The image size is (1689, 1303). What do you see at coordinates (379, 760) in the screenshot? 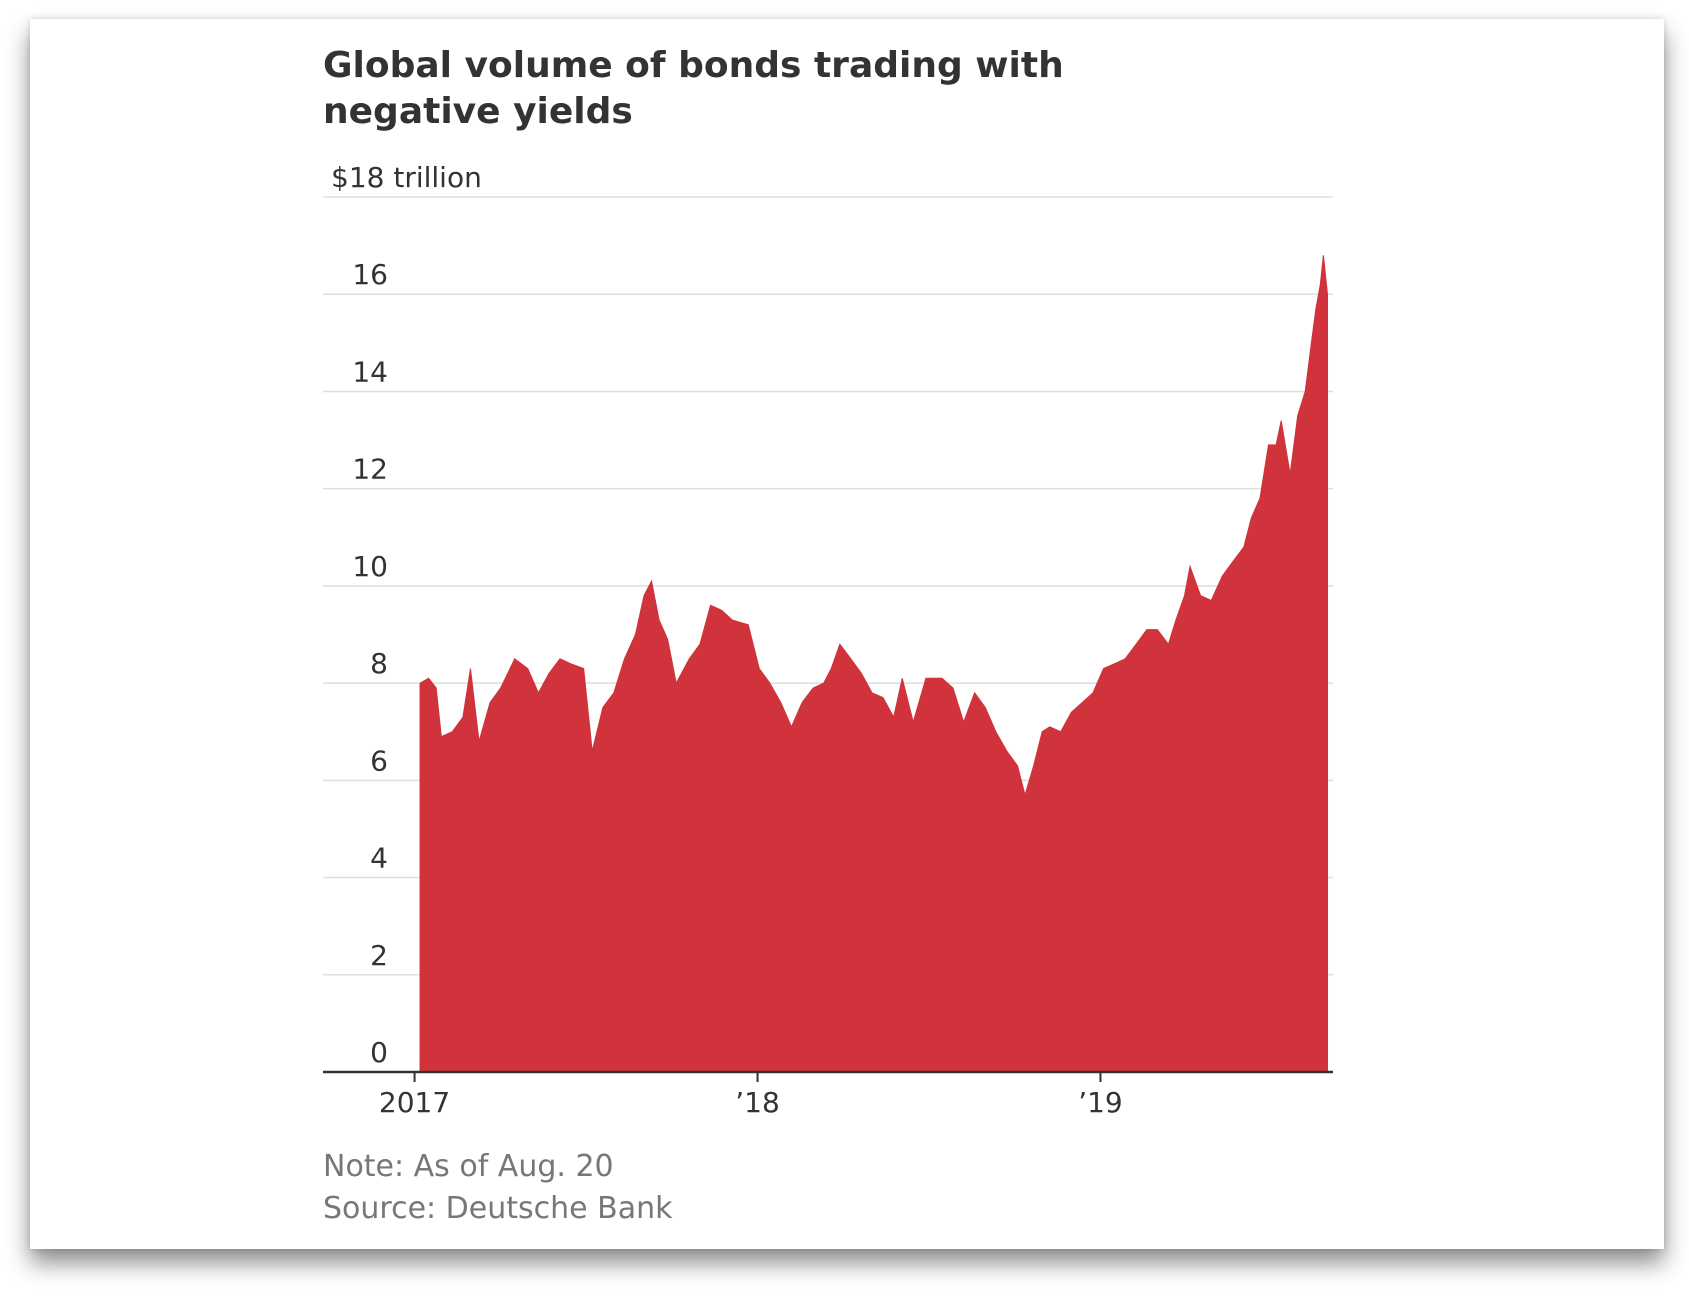
I see `y-tick-label: 6` at bounding box center [379, 760].